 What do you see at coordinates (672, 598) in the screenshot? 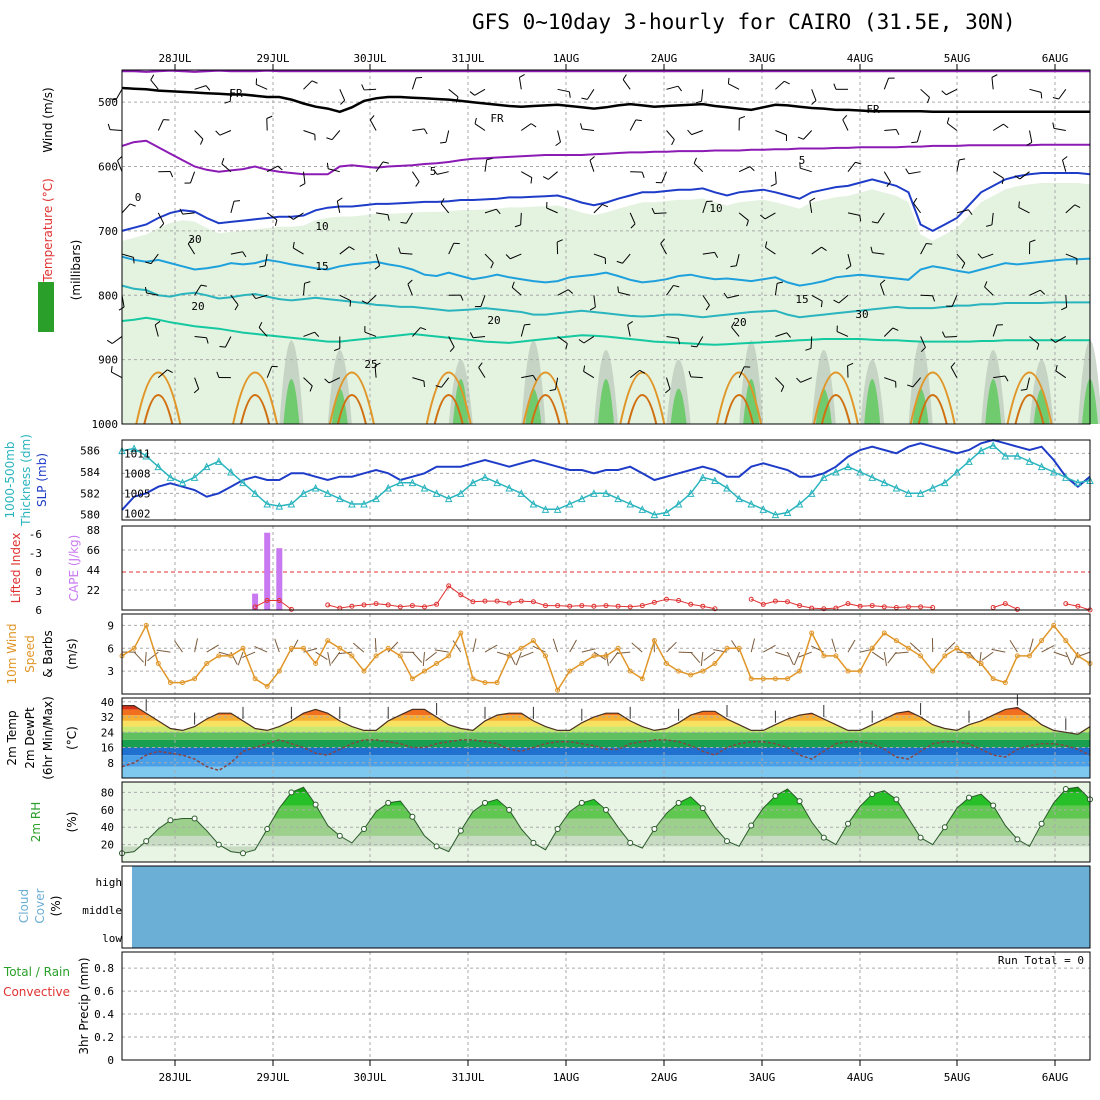
I see `lifted-index-line` at bounding box center [672, 598].